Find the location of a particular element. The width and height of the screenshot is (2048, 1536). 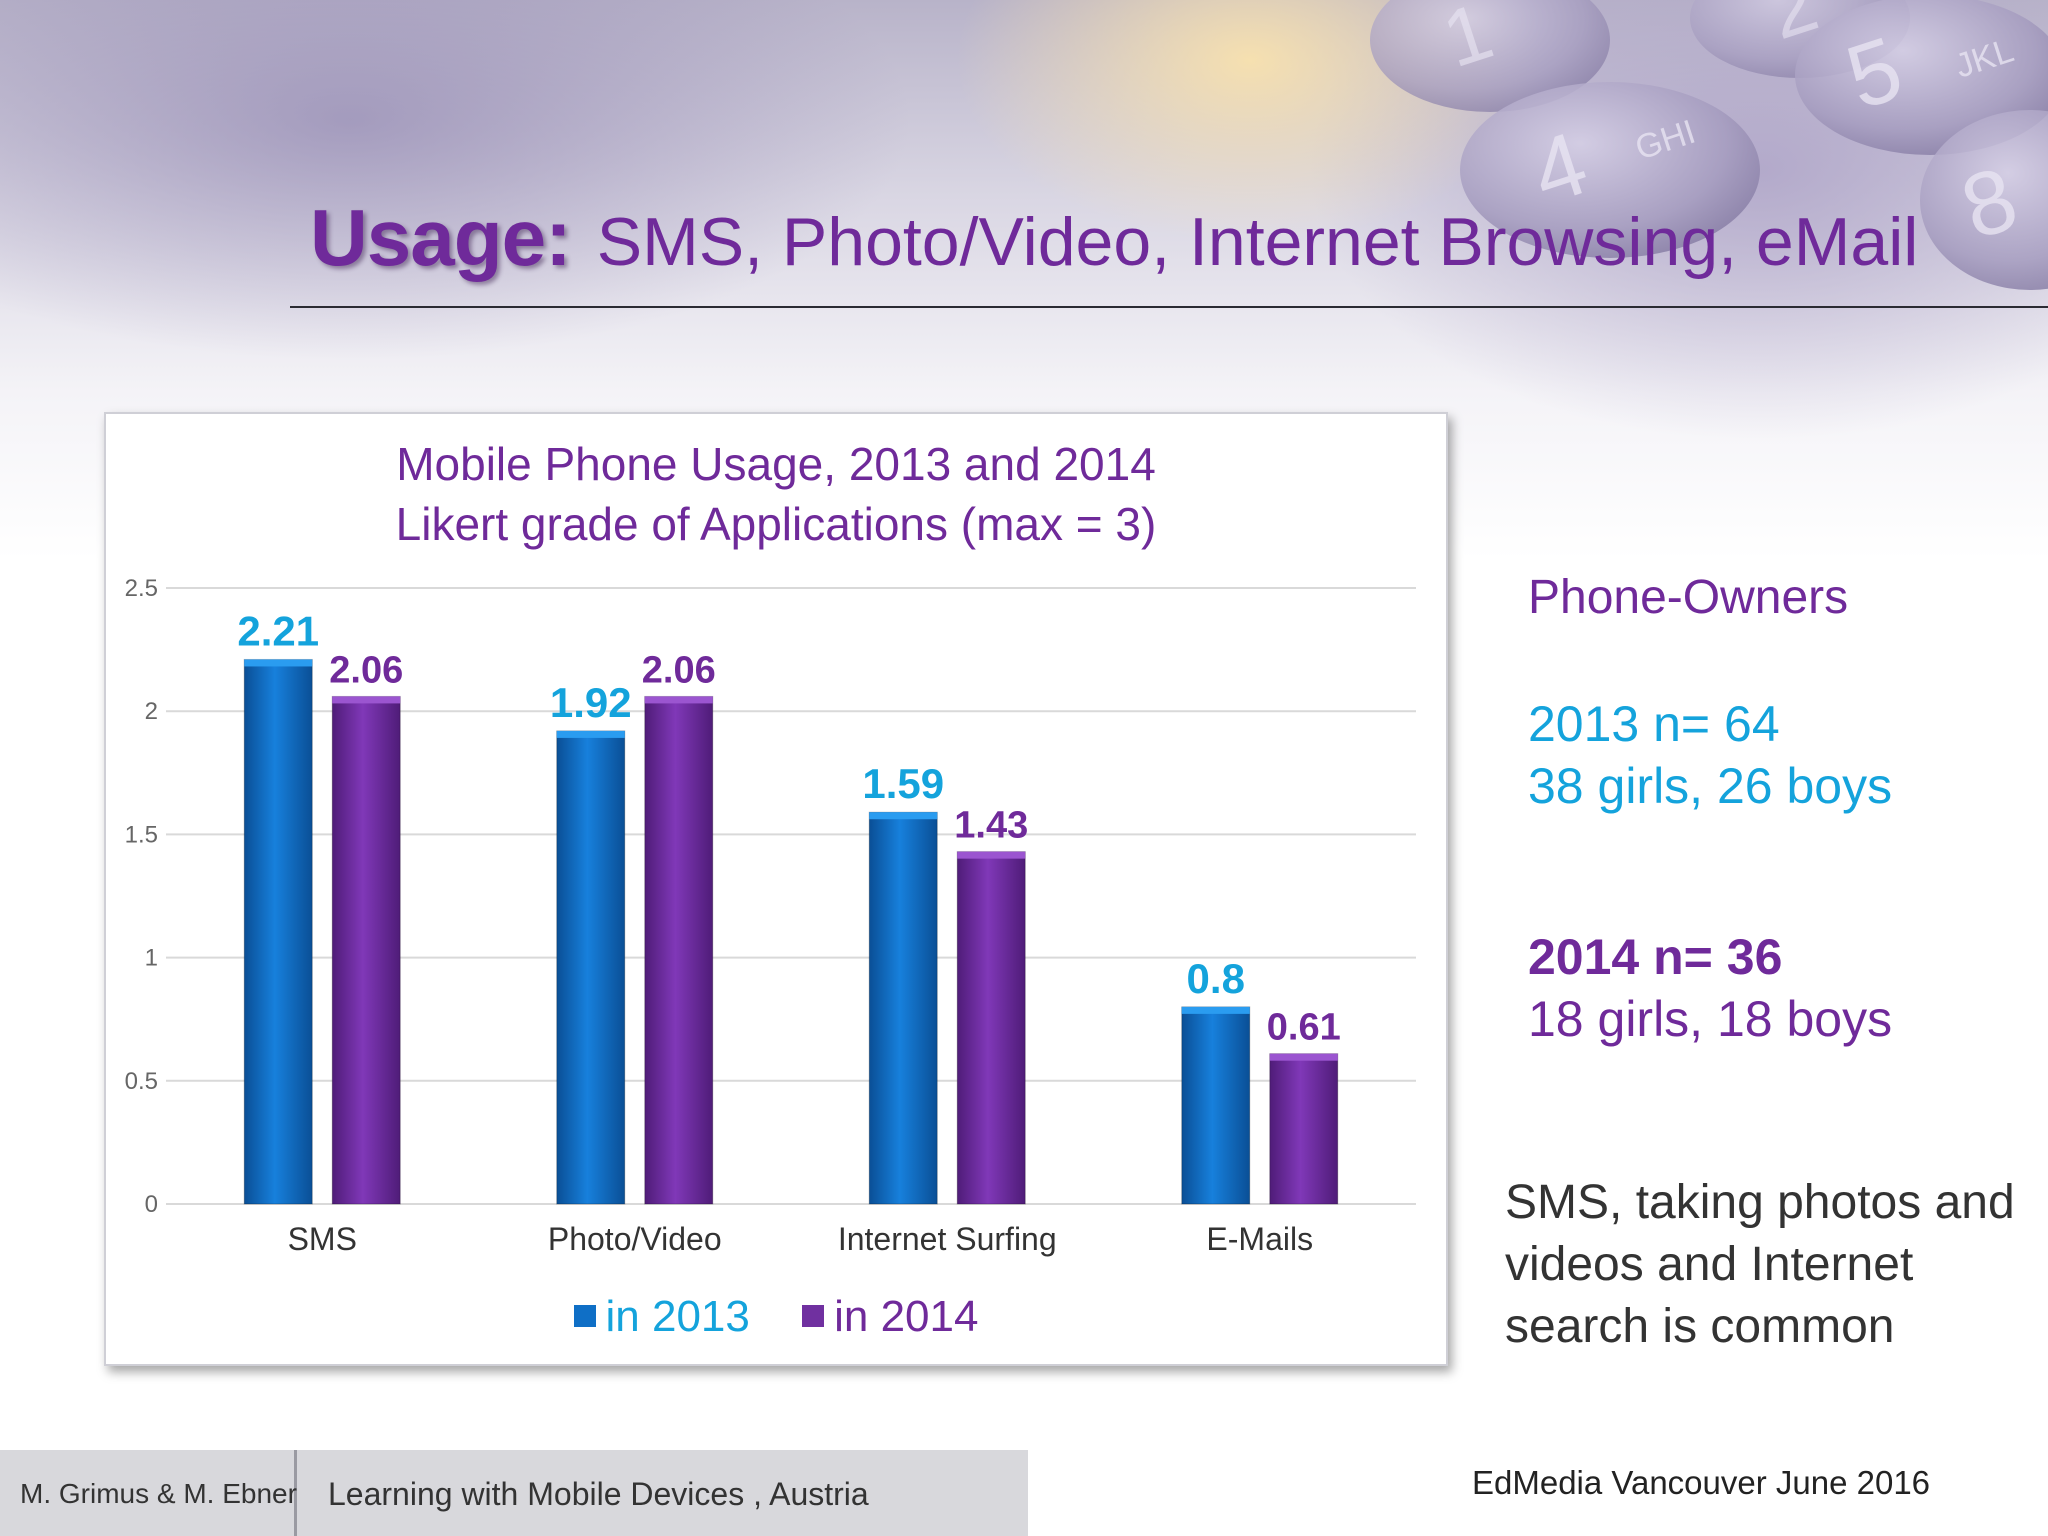

x-tick-label: E-Mails is located at coordinates (1259, 1239).